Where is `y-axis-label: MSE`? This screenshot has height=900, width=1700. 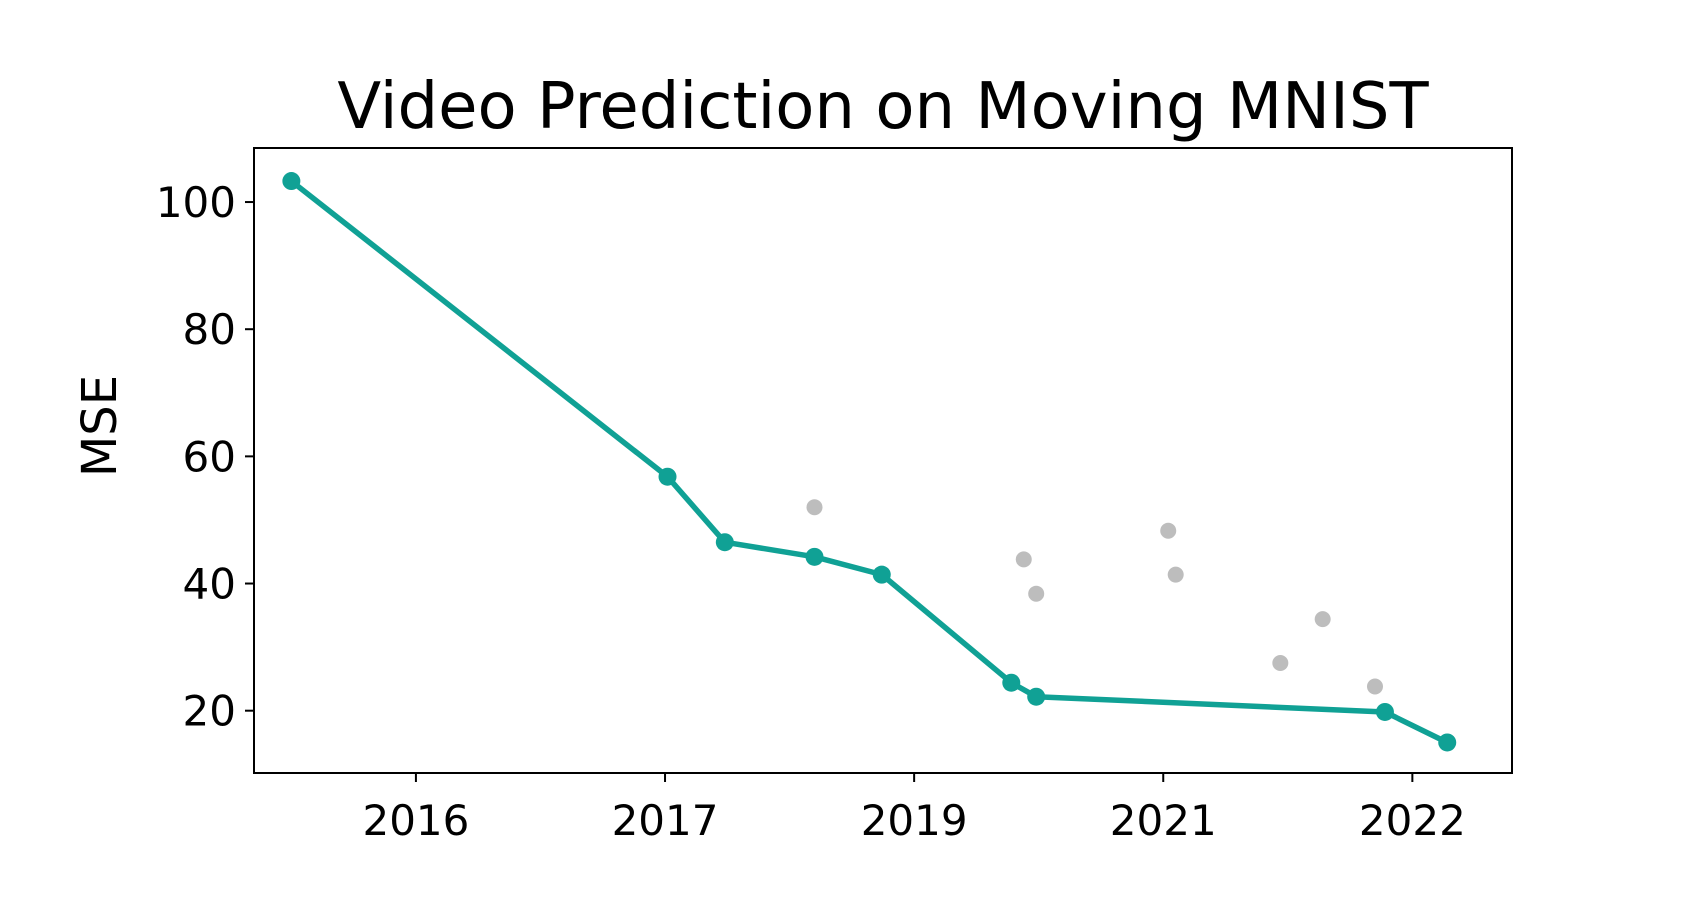 y-axis-label: MSE is located at coordinates (100, 426).